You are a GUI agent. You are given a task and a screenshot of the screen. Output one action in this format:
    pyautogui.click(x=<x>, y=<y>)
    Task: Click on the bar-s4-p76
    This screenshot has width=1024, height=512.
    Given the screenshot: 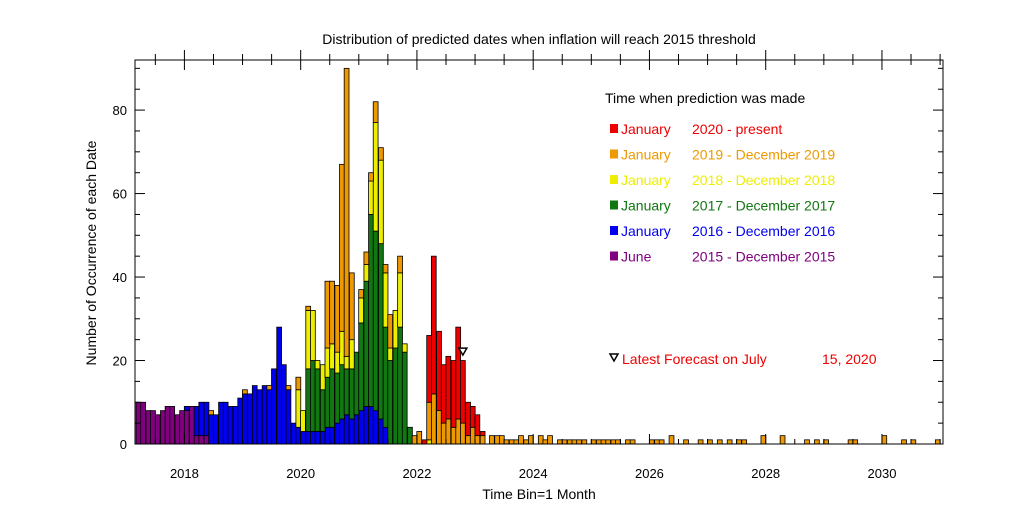 What is the action you would take?
    pyautogui.click(x=850, y=442)
    